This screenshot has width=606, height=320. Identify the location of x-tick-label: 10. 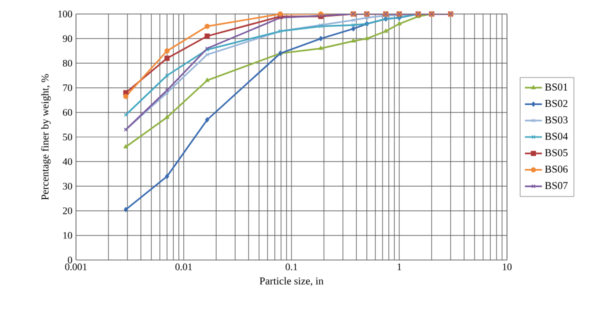
(507, 267).